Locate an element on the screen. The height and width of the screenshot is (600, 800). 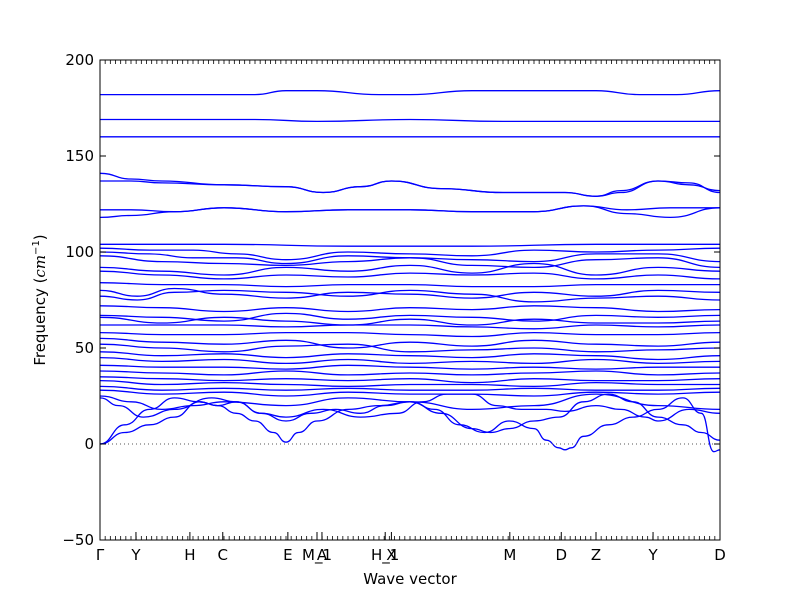
x-tick-label: M_1 is located at coordinates (317, 555).